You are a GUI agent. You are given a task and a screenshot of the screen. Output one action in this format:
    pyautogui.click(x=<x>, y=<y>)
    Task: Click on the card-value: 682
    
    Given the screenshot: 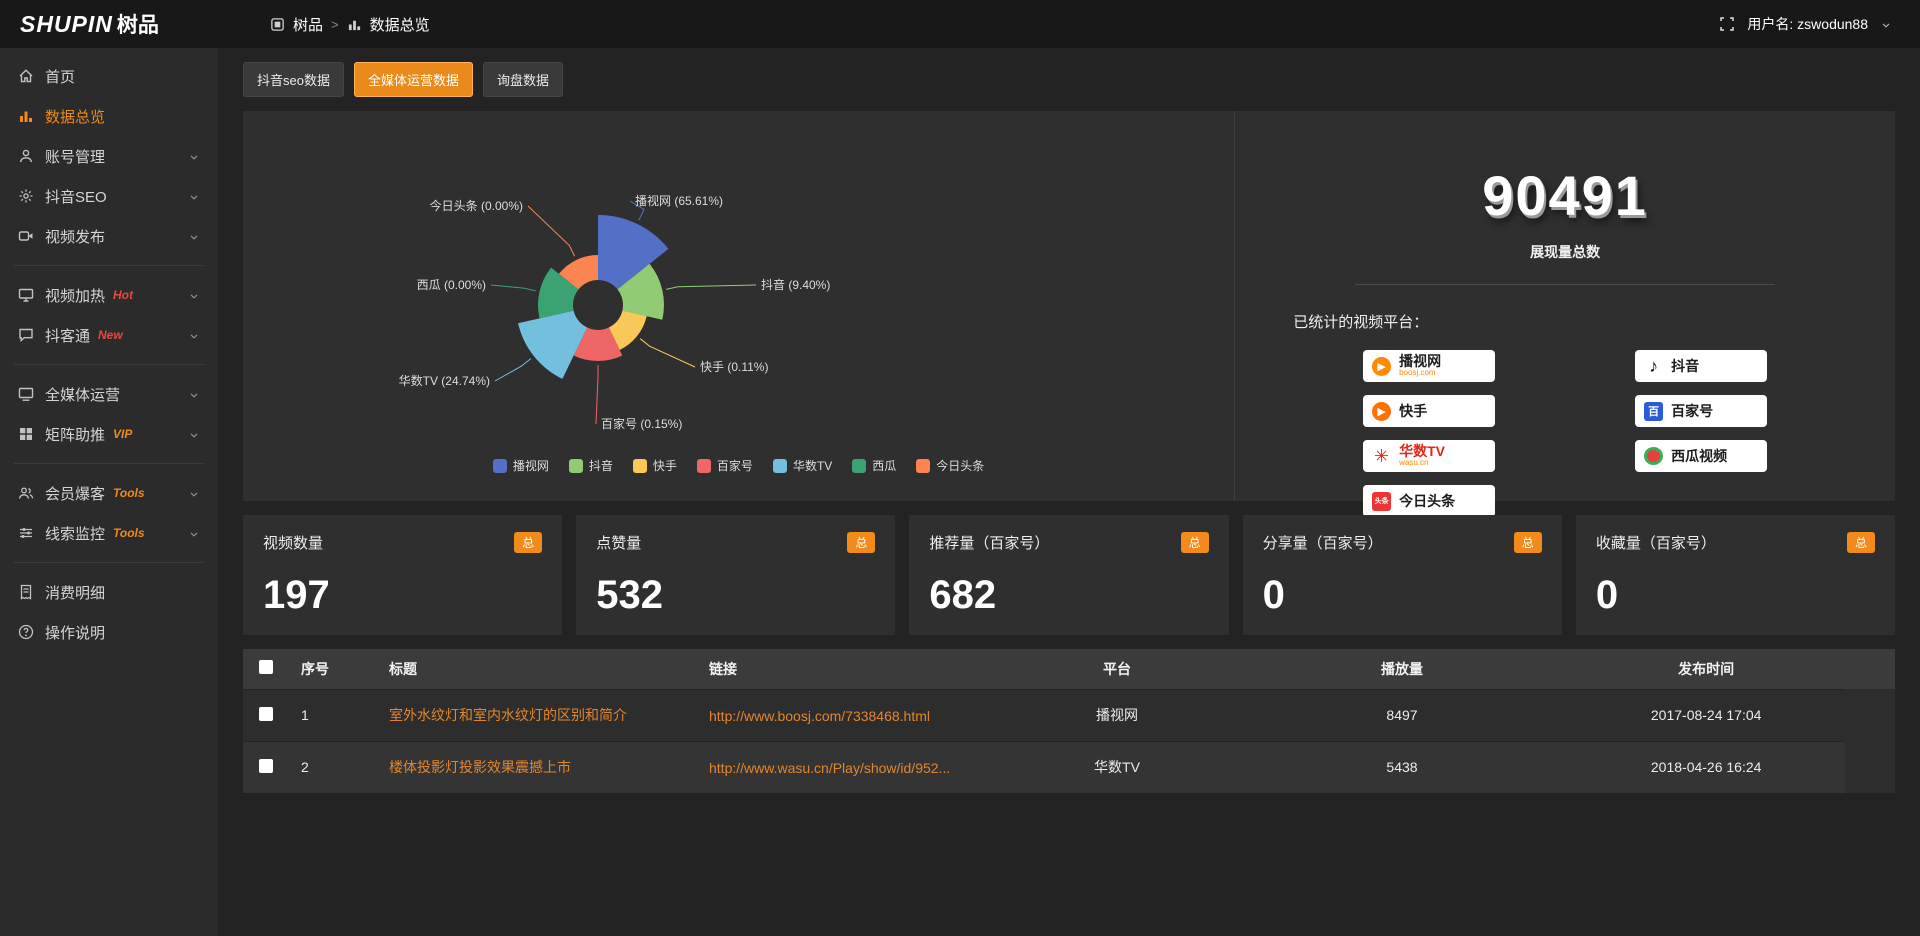 What is the action you would take?
    pyautogui.click(x=963, y=595)
    